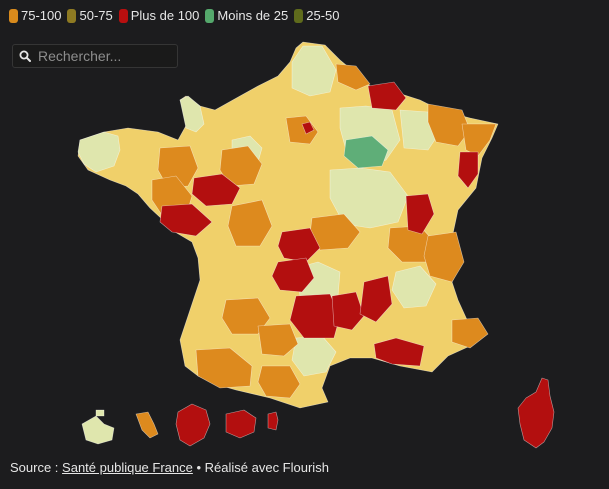 The image size is (609, 489). What do you see at coordinates (278, 340) in the screenshot?
I see `region-languedoc-orange` at bounding box center [278, 340].